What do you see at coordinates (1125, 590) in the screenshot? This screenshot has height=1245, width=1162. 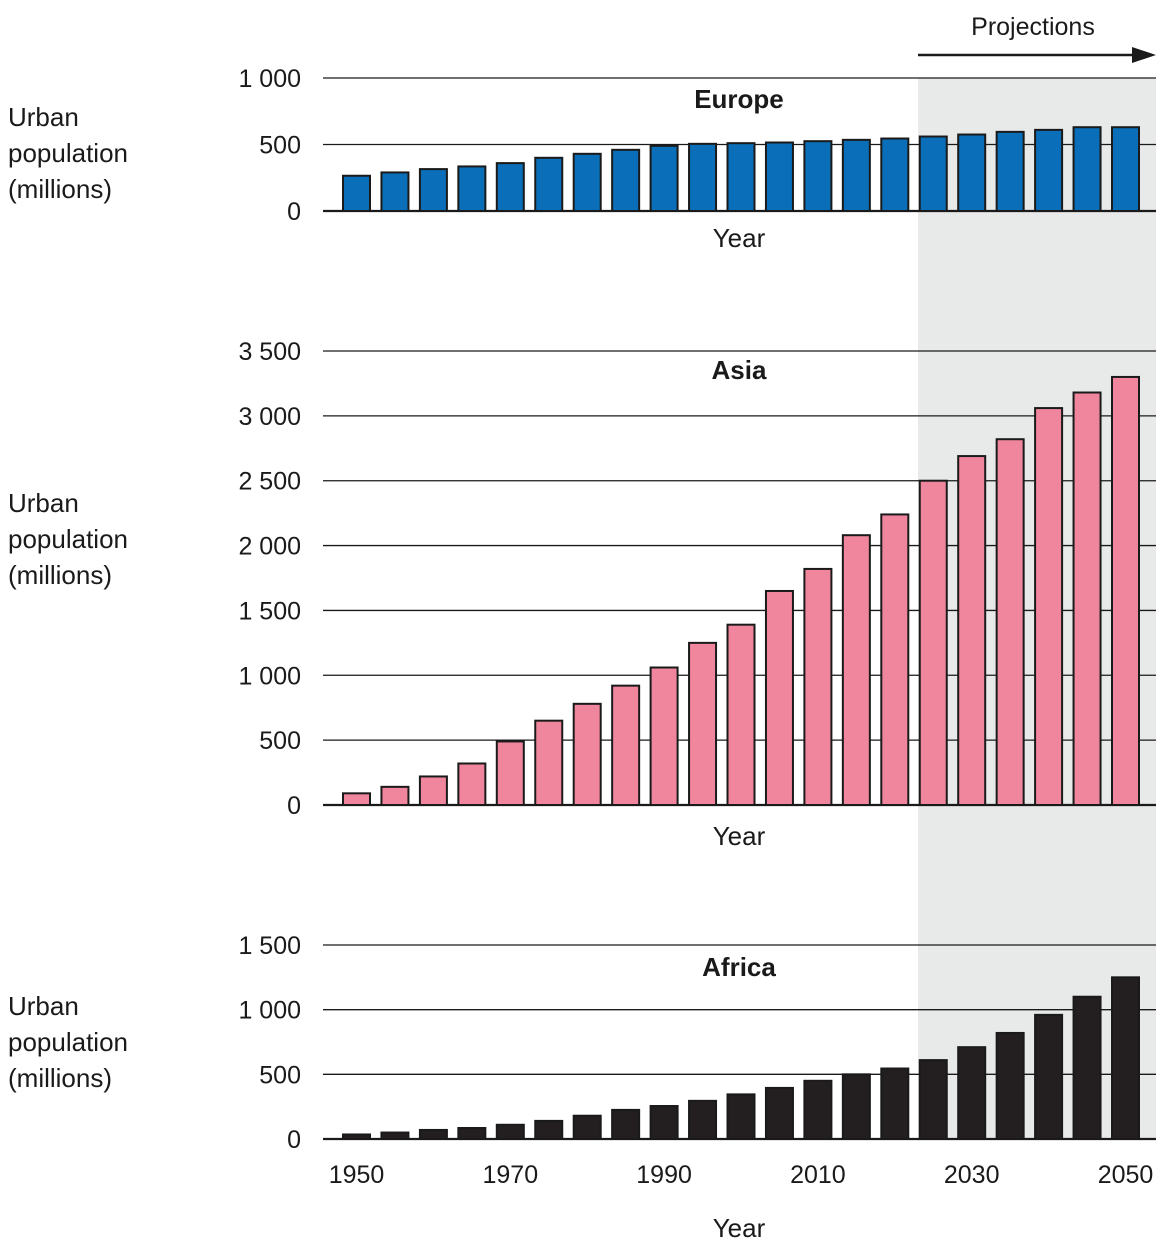 I see `asia-bar-2050` at bounding box center [1125, 590].